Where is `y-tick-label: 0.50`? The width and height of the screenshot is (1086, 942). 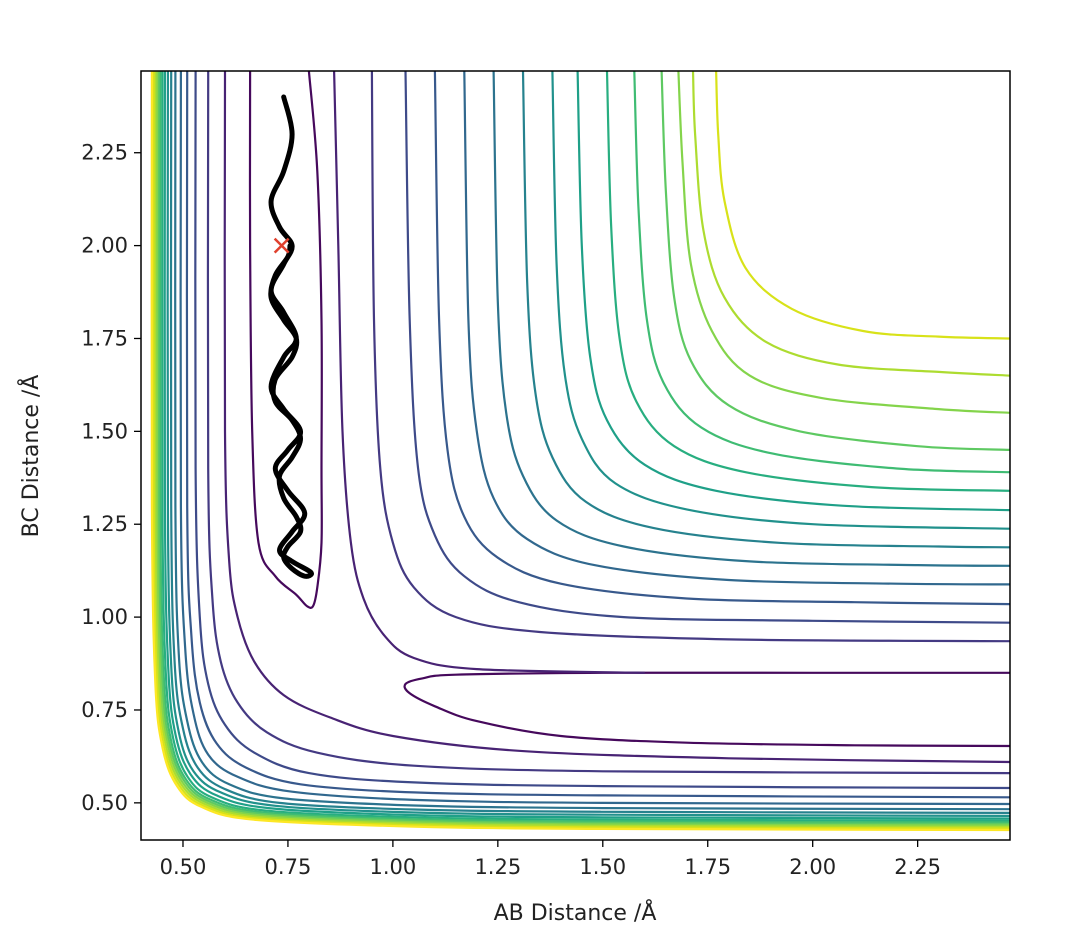
y-tick-label: 0.50 is located at coordinates (104, 803).